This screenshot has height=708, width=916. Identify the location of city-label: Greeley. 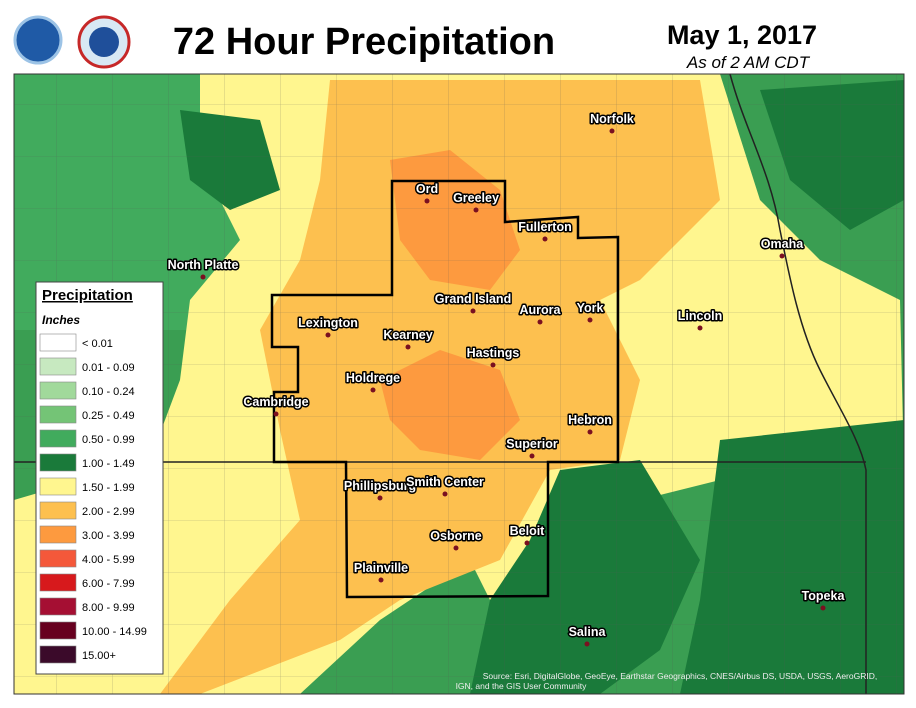
(476, 198).